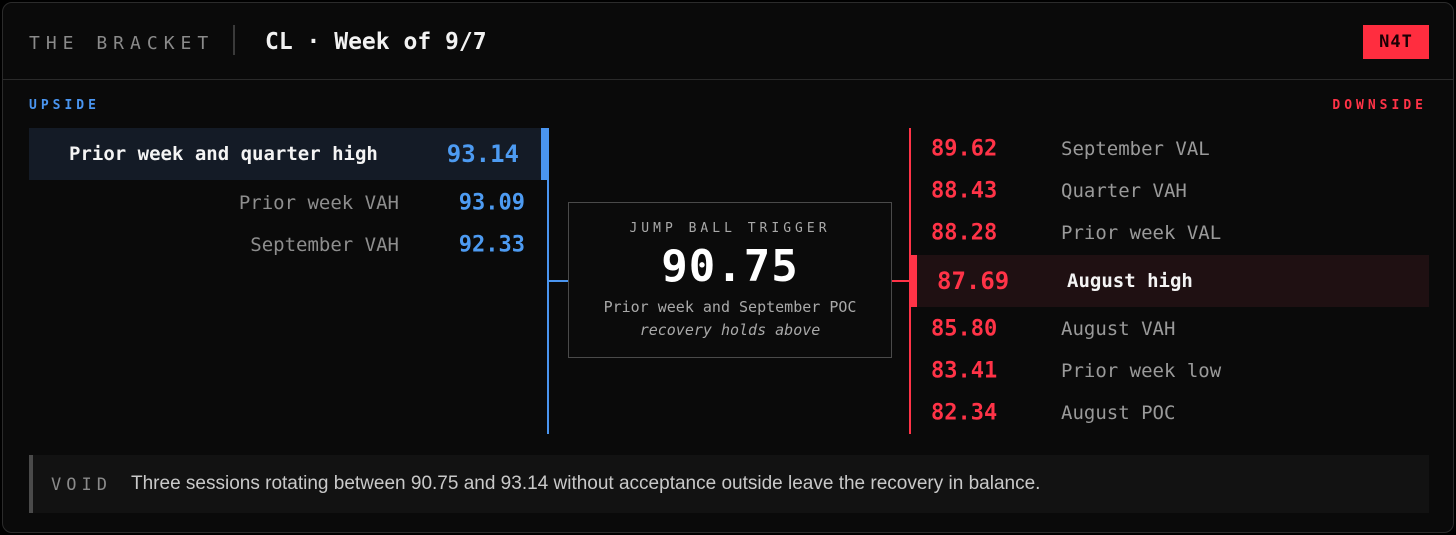  What do you see at coordinates (558, 281) in the screenshot?
I see `upside-connector` at bounding box center [558, 281].